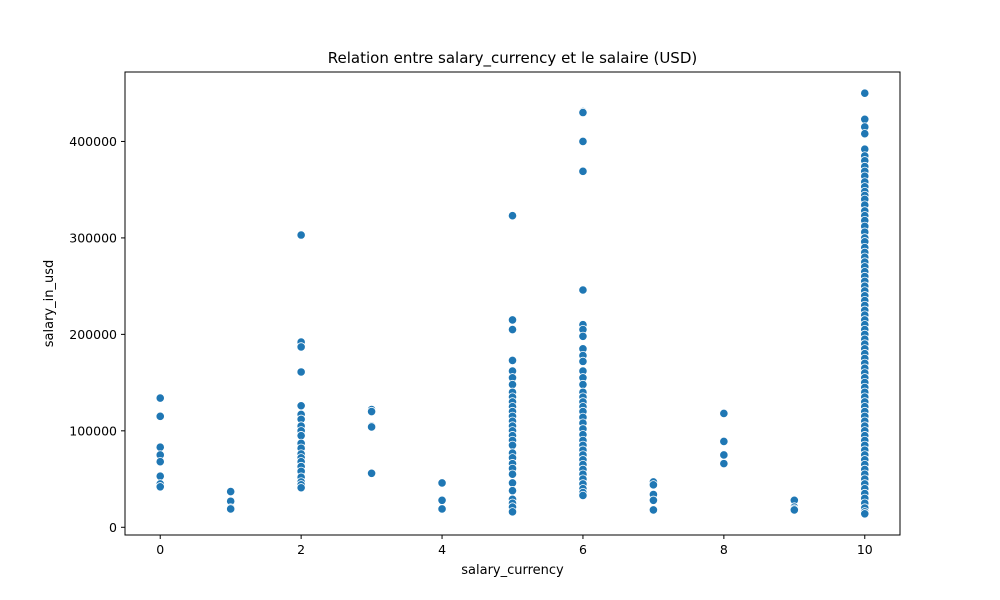 Image resolution: width=1000 pixels, height=600 pixels. What do you see at coordinates (49, 303) in the screenshot?
I see `y-axis-label: salary_in_usd` at bounding box center [49, 303].